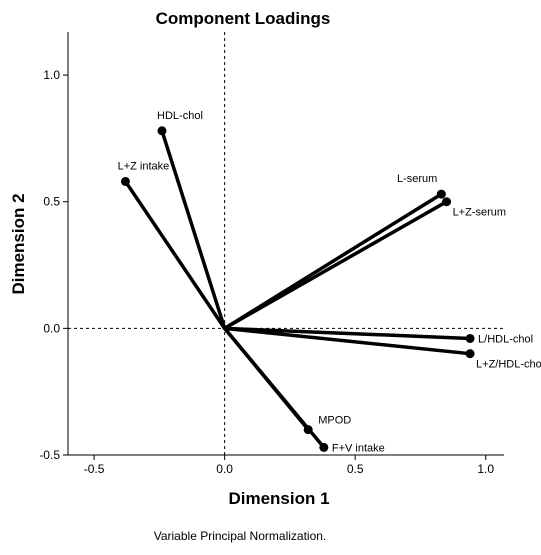  I want to click on y-tick-label: 1.0, so click(51, 75).